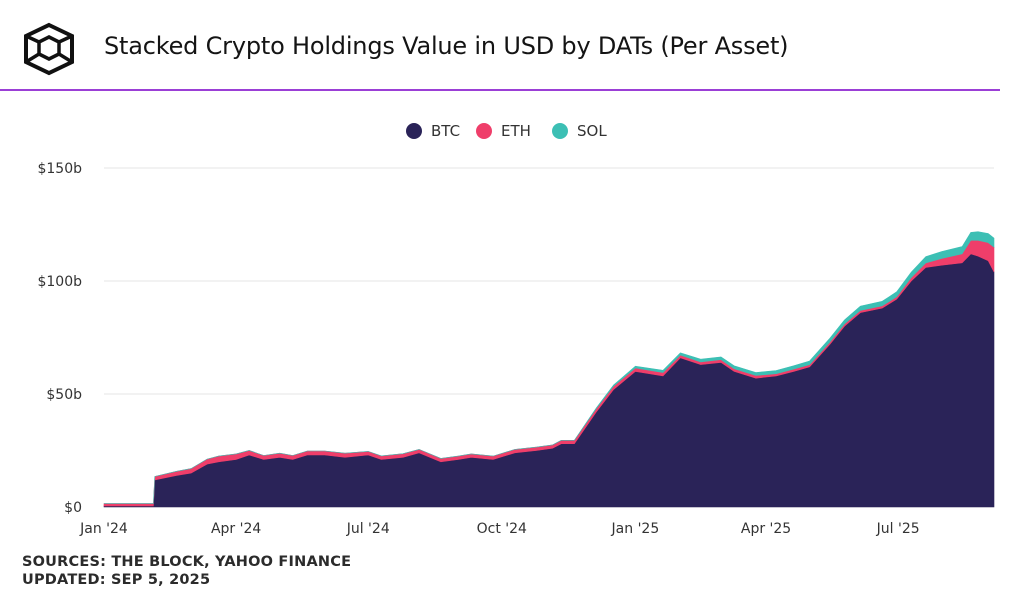 The image size is (1024, 597). I want to click on legend-item-sol: SOL, so click(579, 131).